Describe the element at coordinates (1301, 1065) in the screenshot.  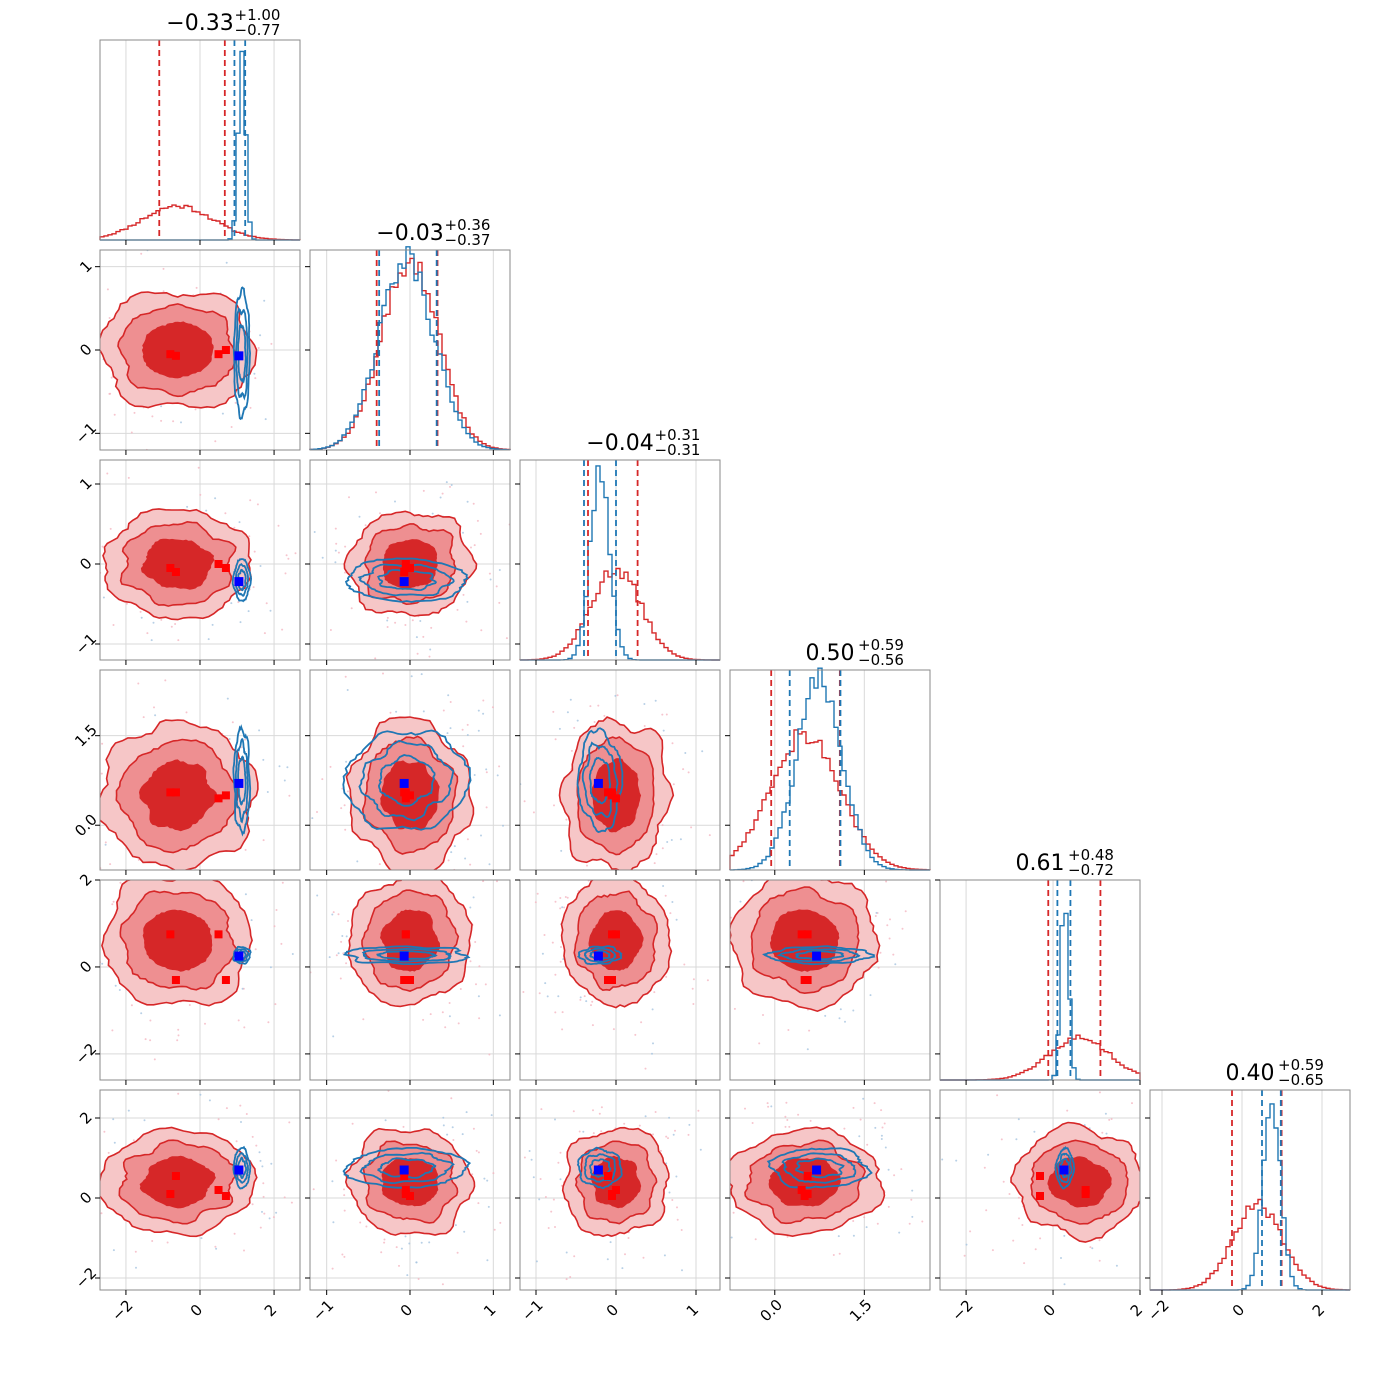
I see `param-title-plus: +0.59` at that location.